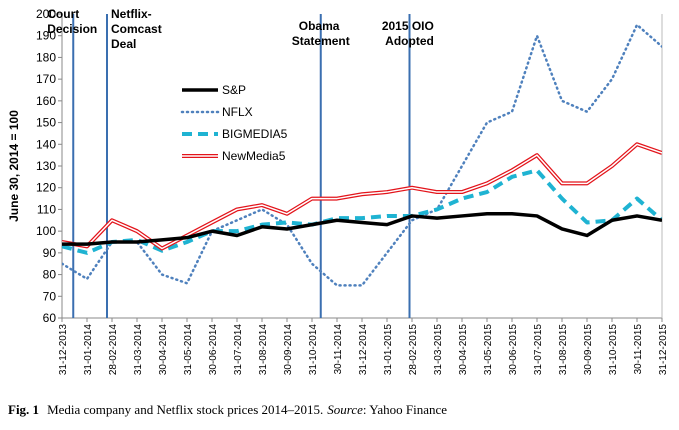  What do you see at coordinates (72, 21) in the screenshot?
I see `event-label: Court Decision` at bounding box center [72, 21].